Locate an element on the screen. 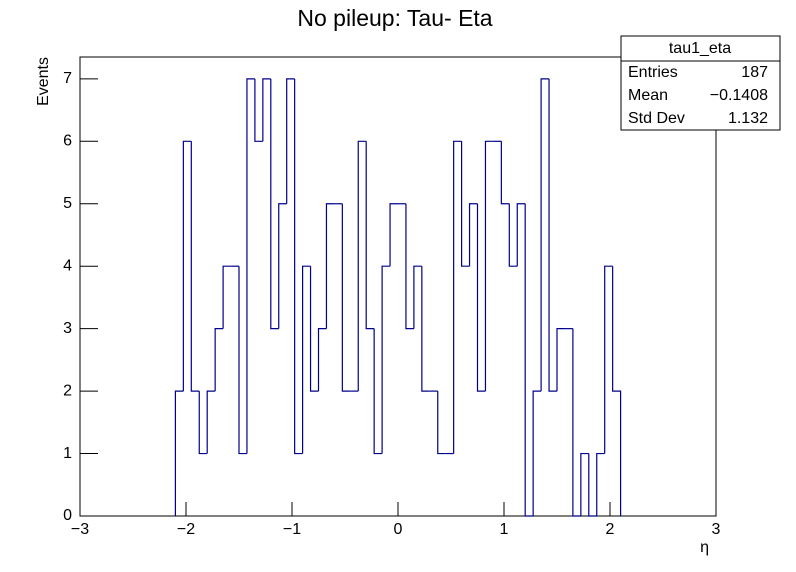 This screenshot has height=572, width=796. x-tick-label: 2 is located at coordinates (610, 529).